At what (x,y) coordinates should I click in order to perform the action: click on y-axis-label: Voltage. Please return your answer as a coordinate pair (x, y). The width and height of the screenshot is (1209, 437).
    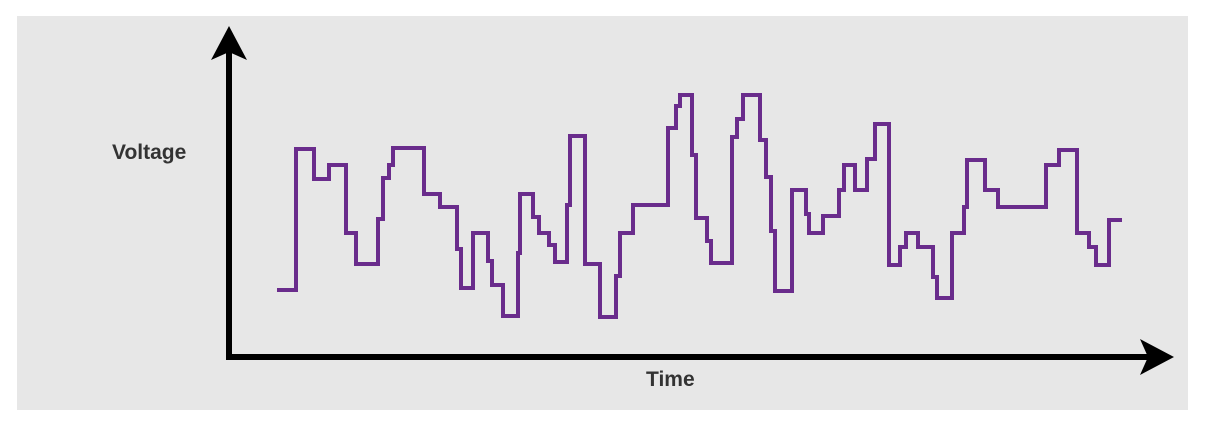
    Looking at the image, I should click on (149, 152).